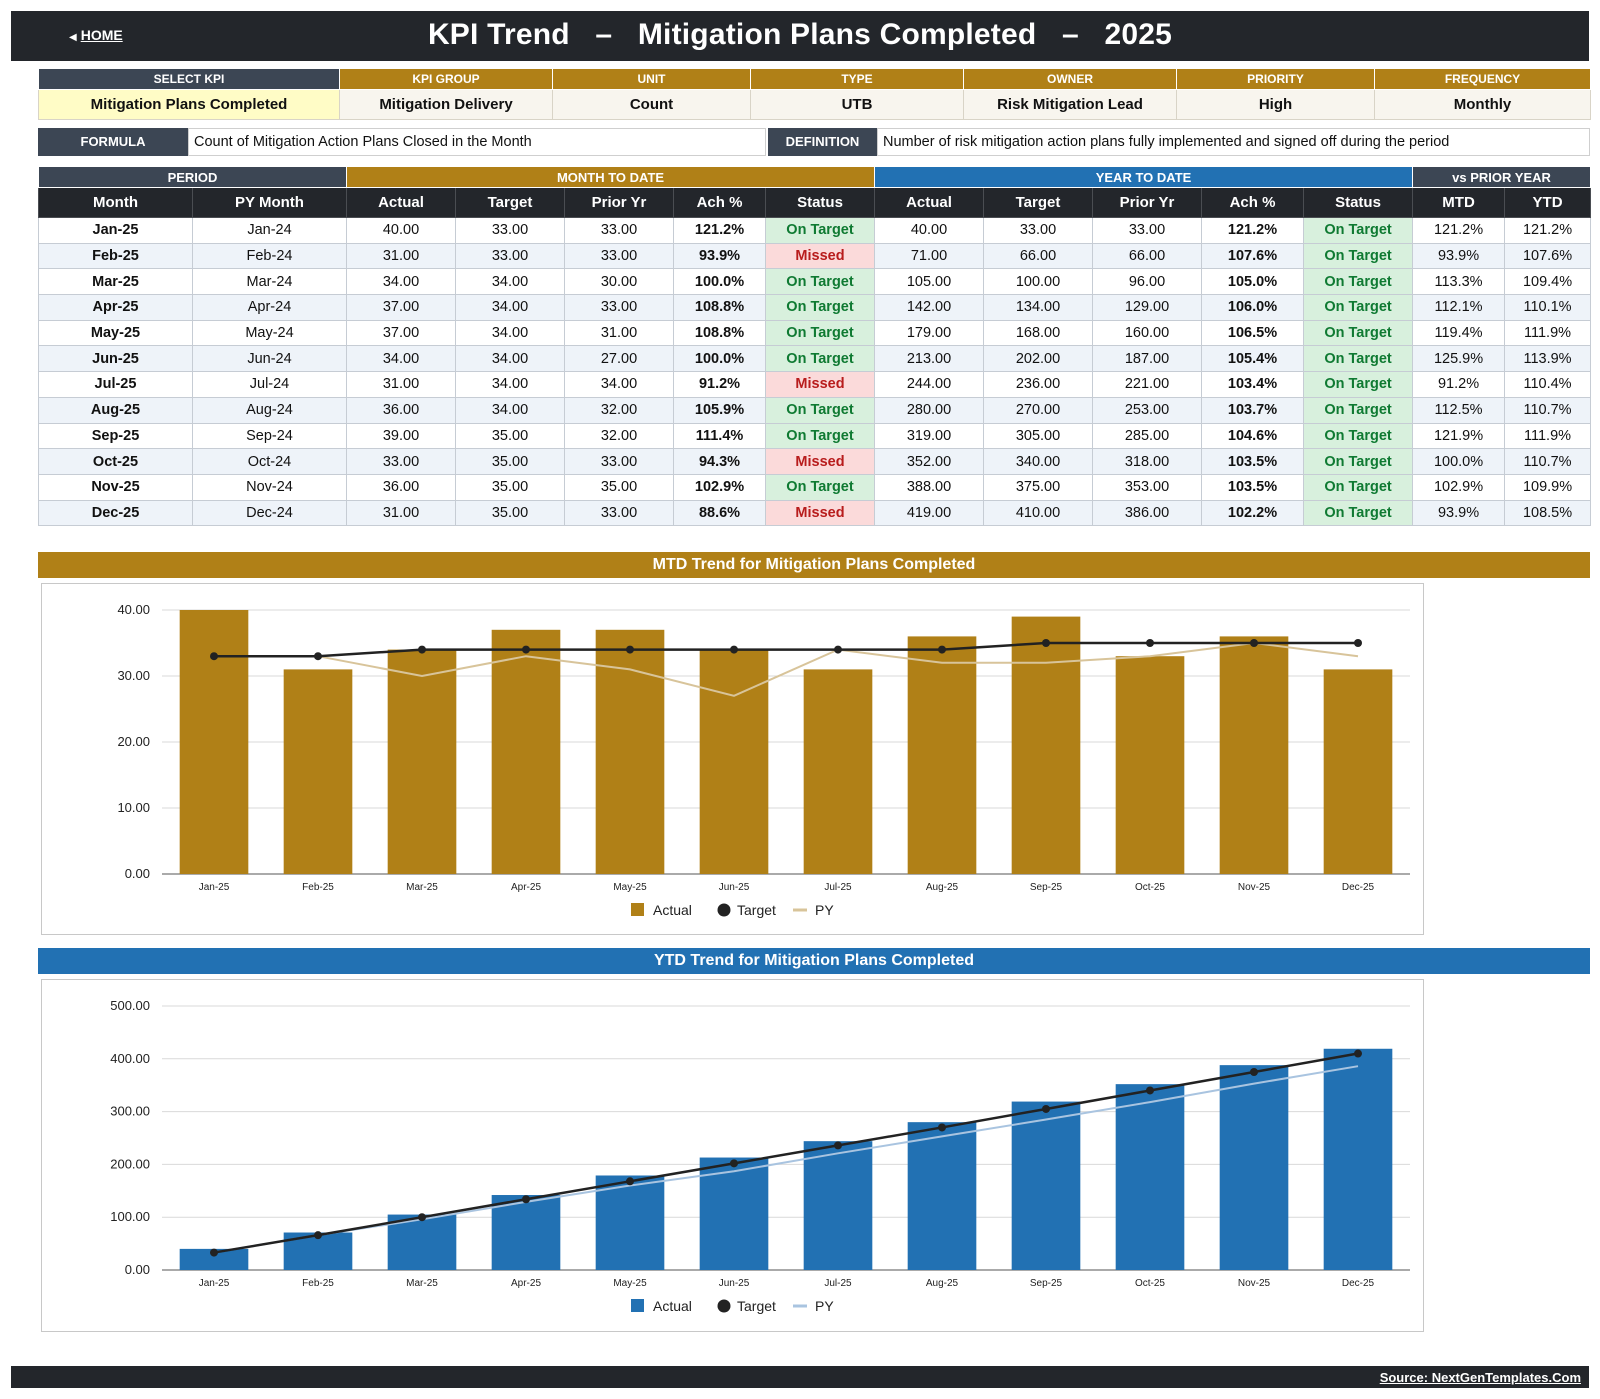 The height and width of the screenshot is (1399, 1600). I want to click on cell-ytd-ach-pct: 106.5%, so click(1252, 333).